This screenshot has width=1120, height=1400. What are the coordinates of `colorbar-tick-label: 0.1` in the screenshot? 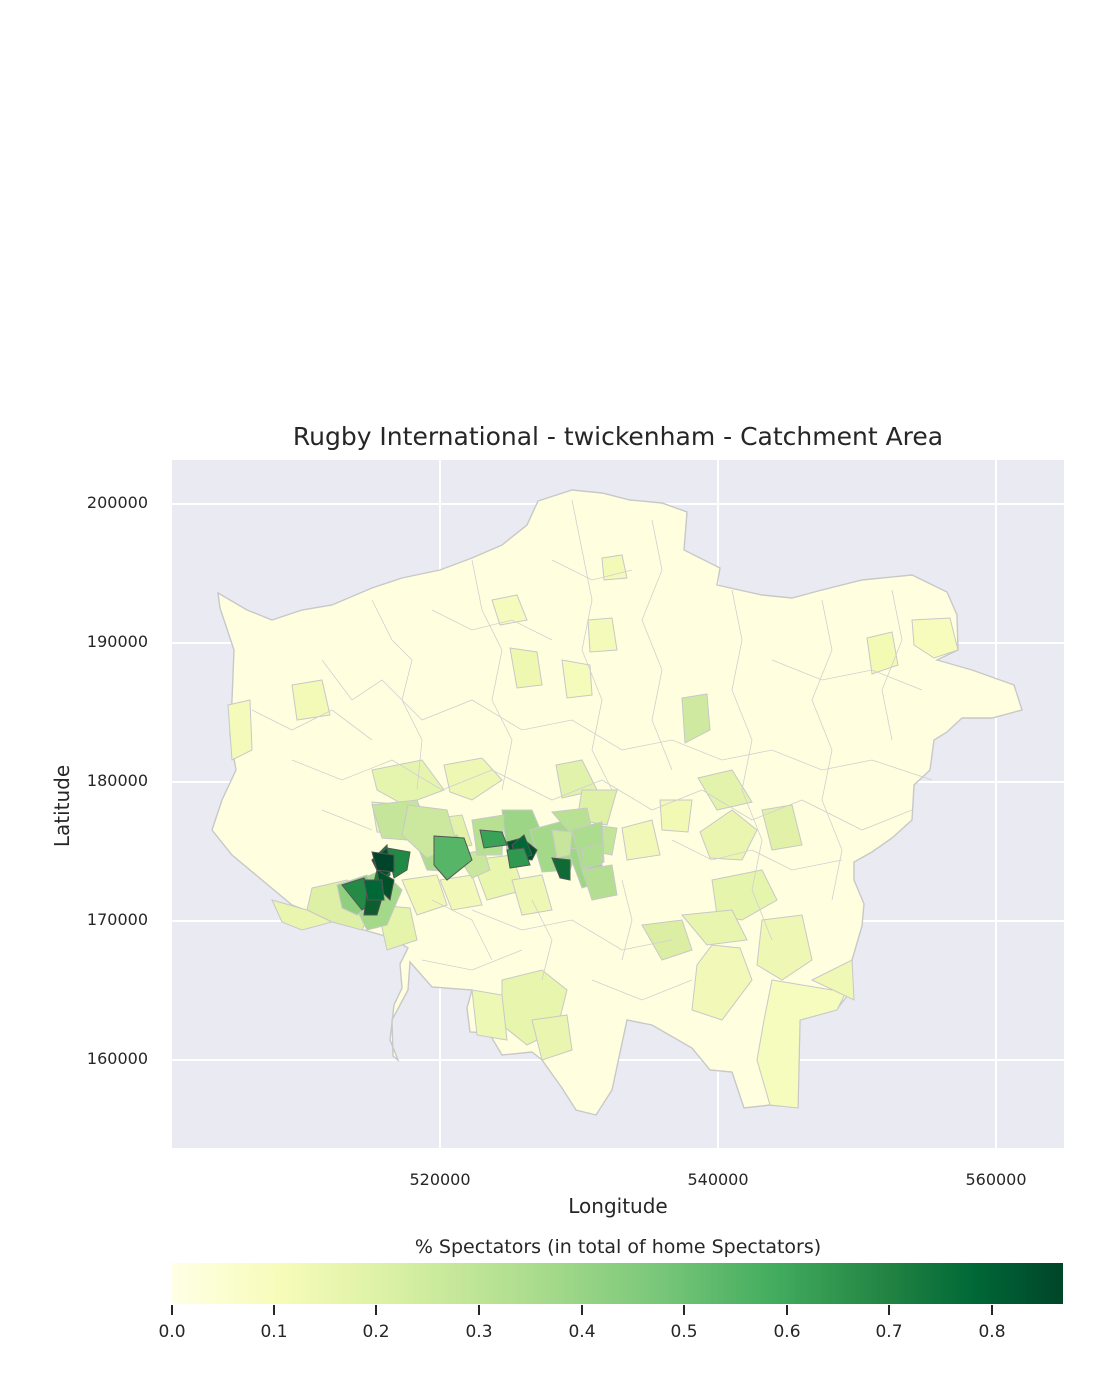 It's located at (274, 1332).